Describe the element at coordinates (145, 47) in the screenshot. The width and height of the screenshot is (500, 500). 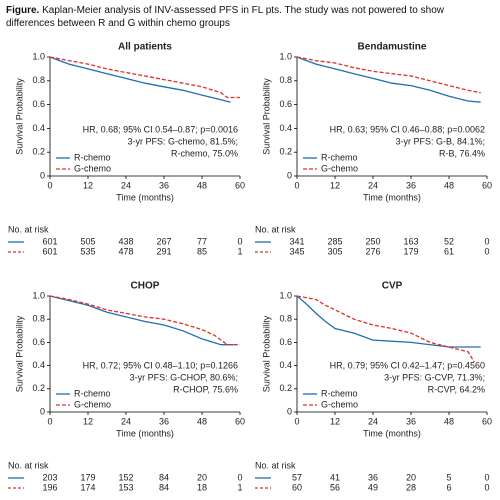
I see `panel-title: All patients` at that location.